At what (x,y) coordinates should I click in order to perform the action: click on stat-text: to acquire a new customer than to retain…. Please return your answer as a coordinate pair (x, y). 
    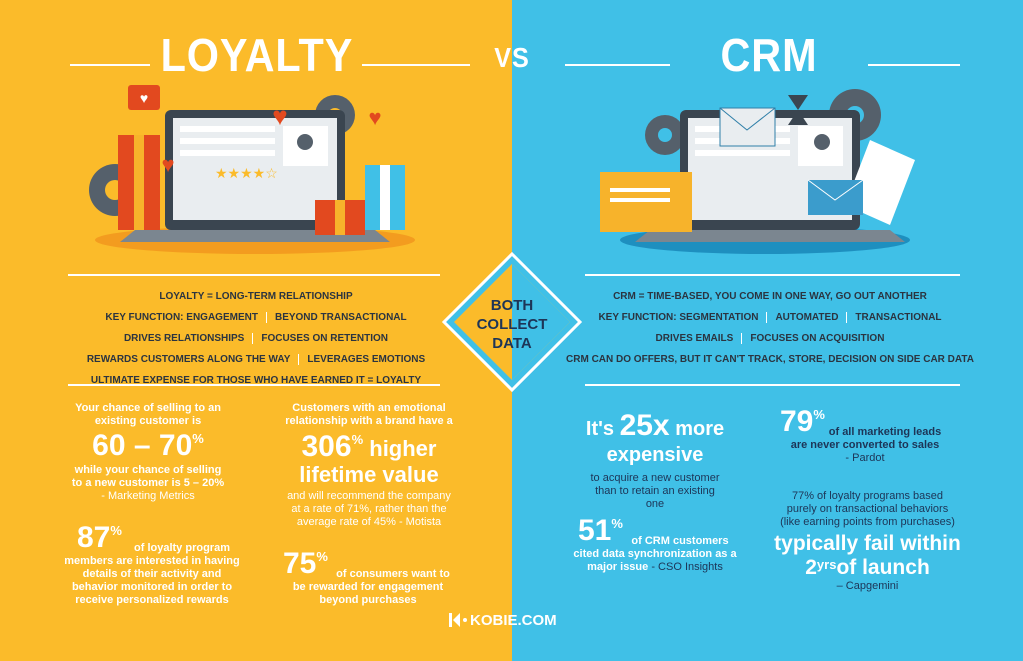
    Looking at the image, I should click on (655, 491).